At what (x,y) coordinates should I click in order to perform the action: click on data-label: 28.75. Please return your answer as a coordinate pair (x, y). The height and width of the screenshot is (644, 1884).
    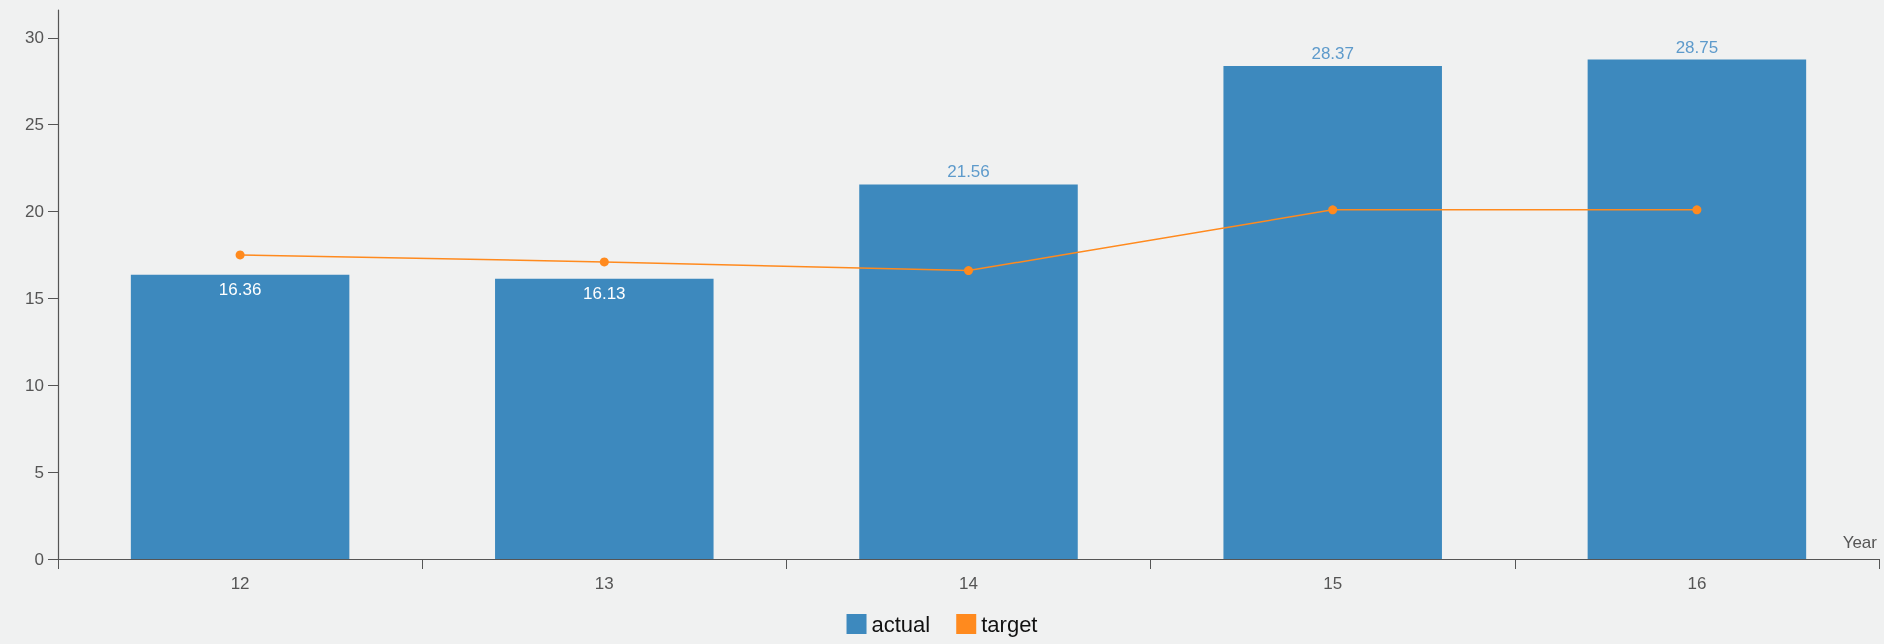
    Looking at the image, I should click on (1697, 47).